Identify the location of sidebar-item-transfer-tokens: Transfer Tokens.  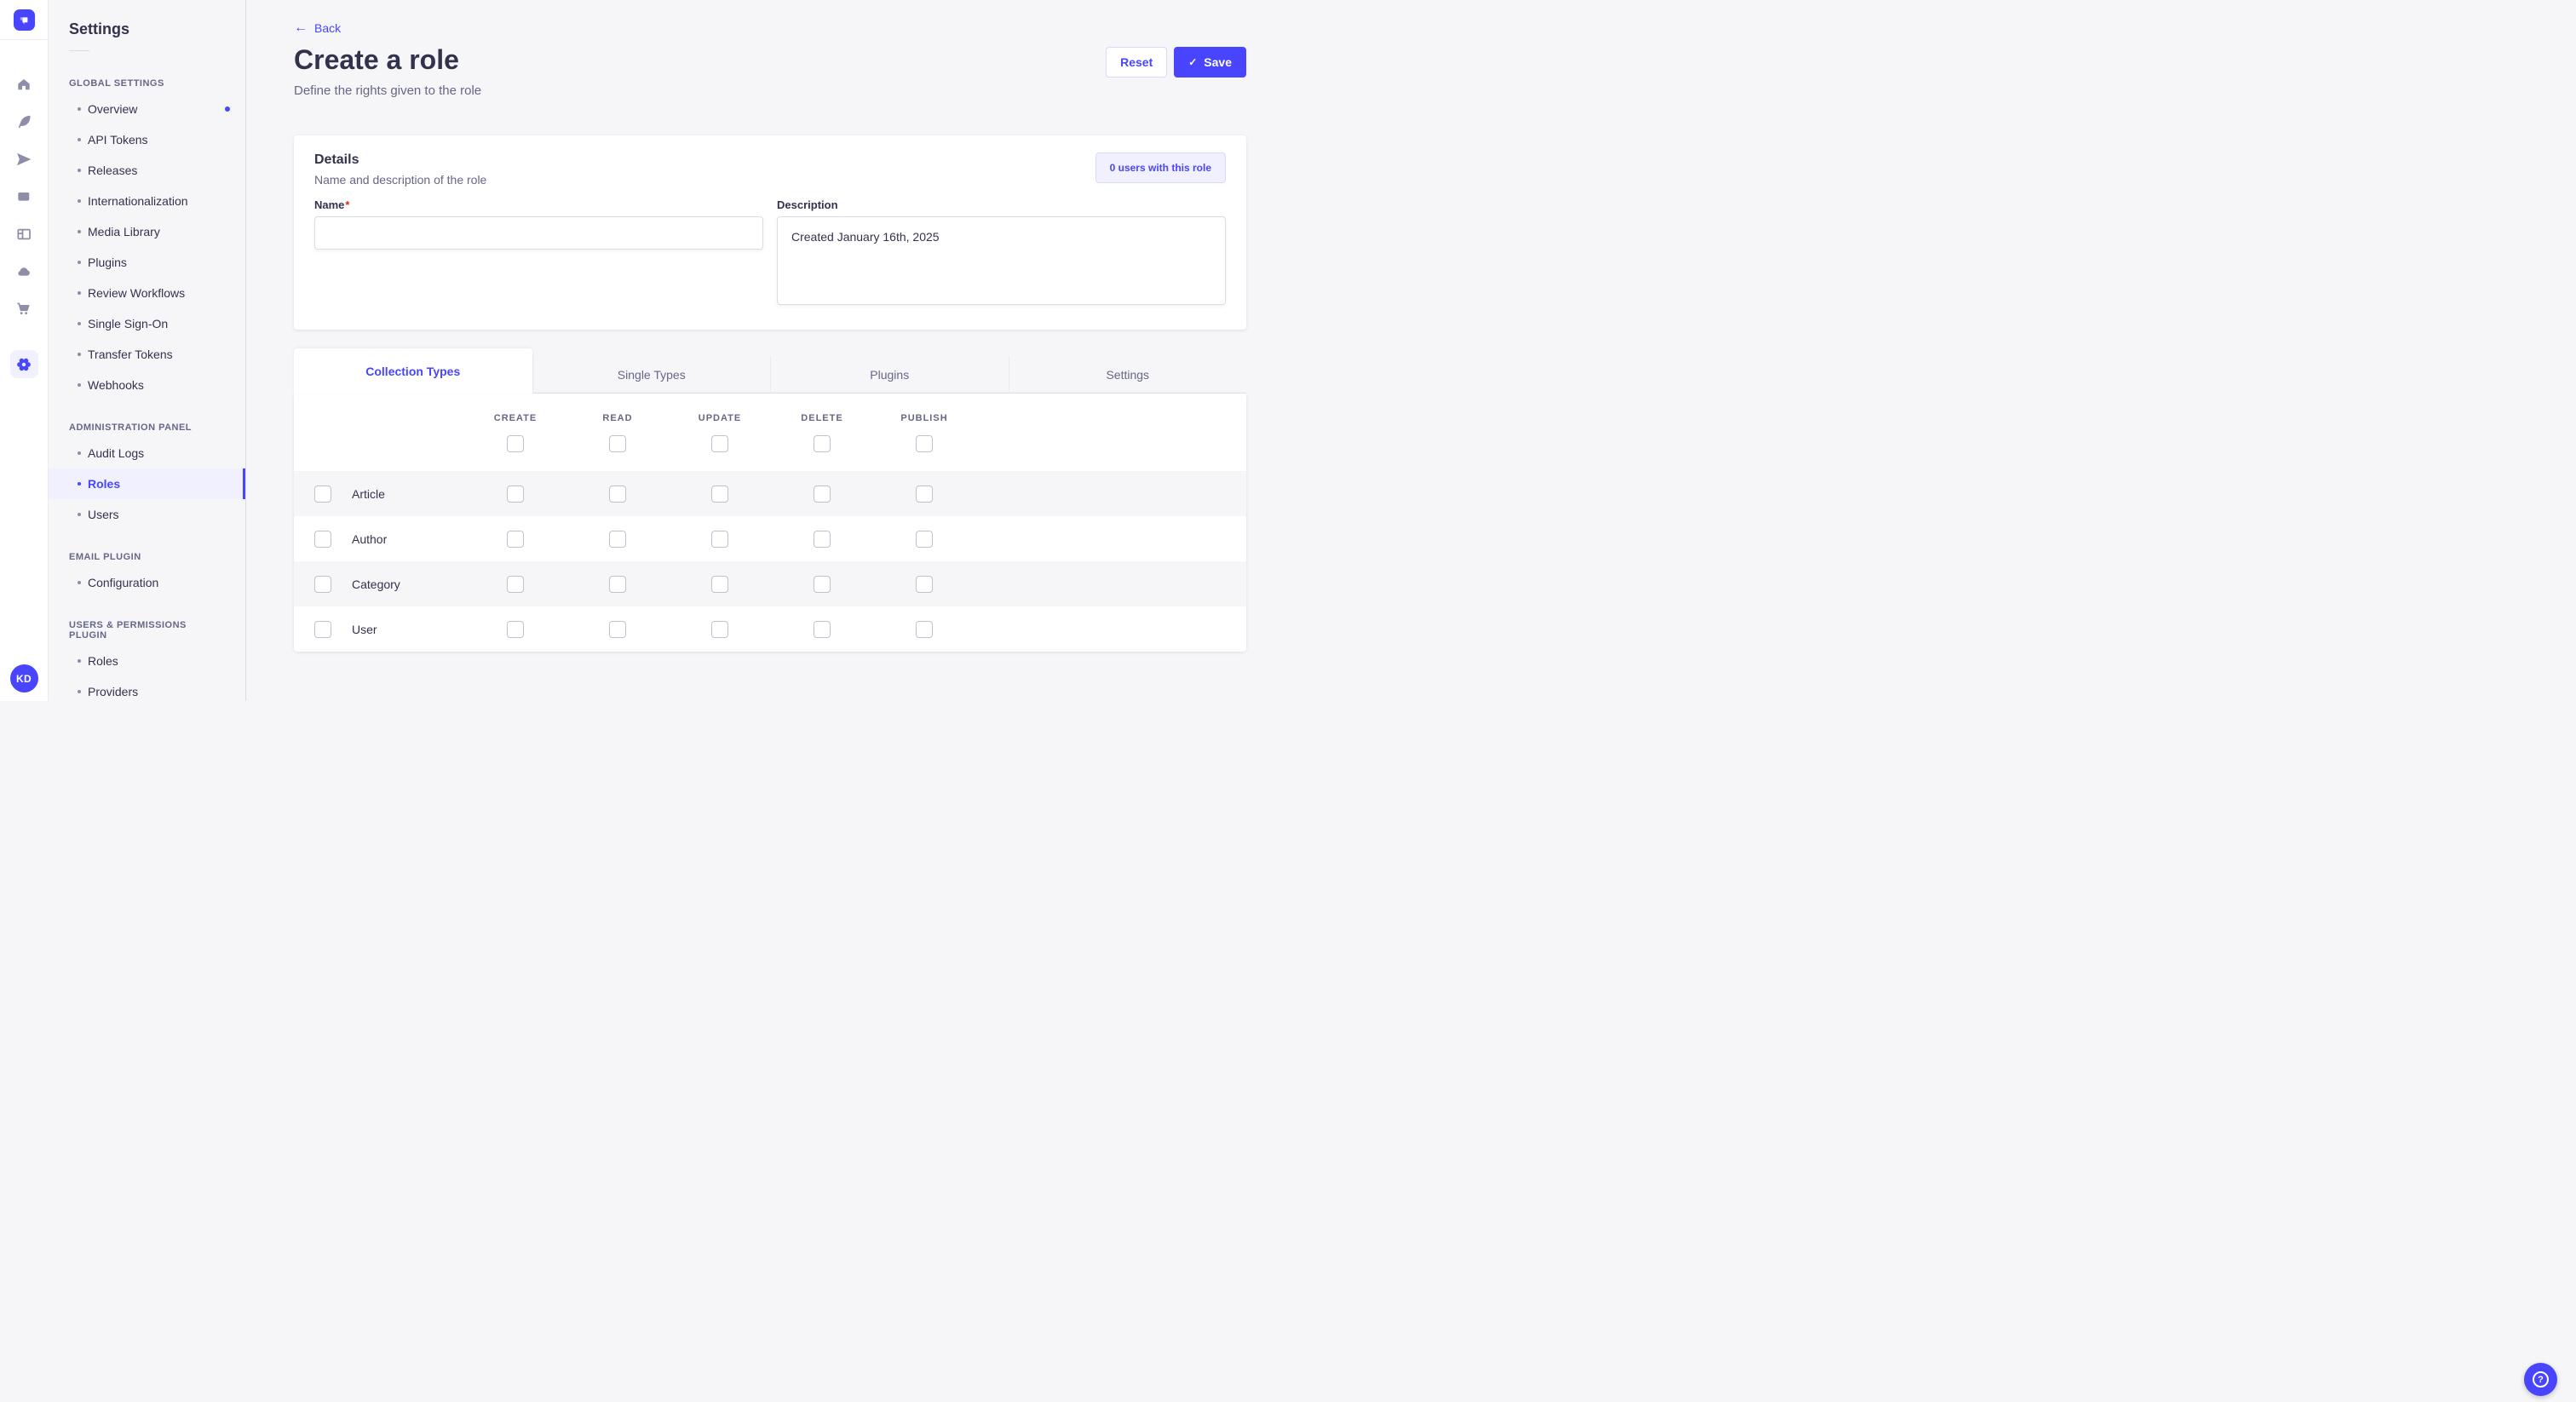
(147, 354).